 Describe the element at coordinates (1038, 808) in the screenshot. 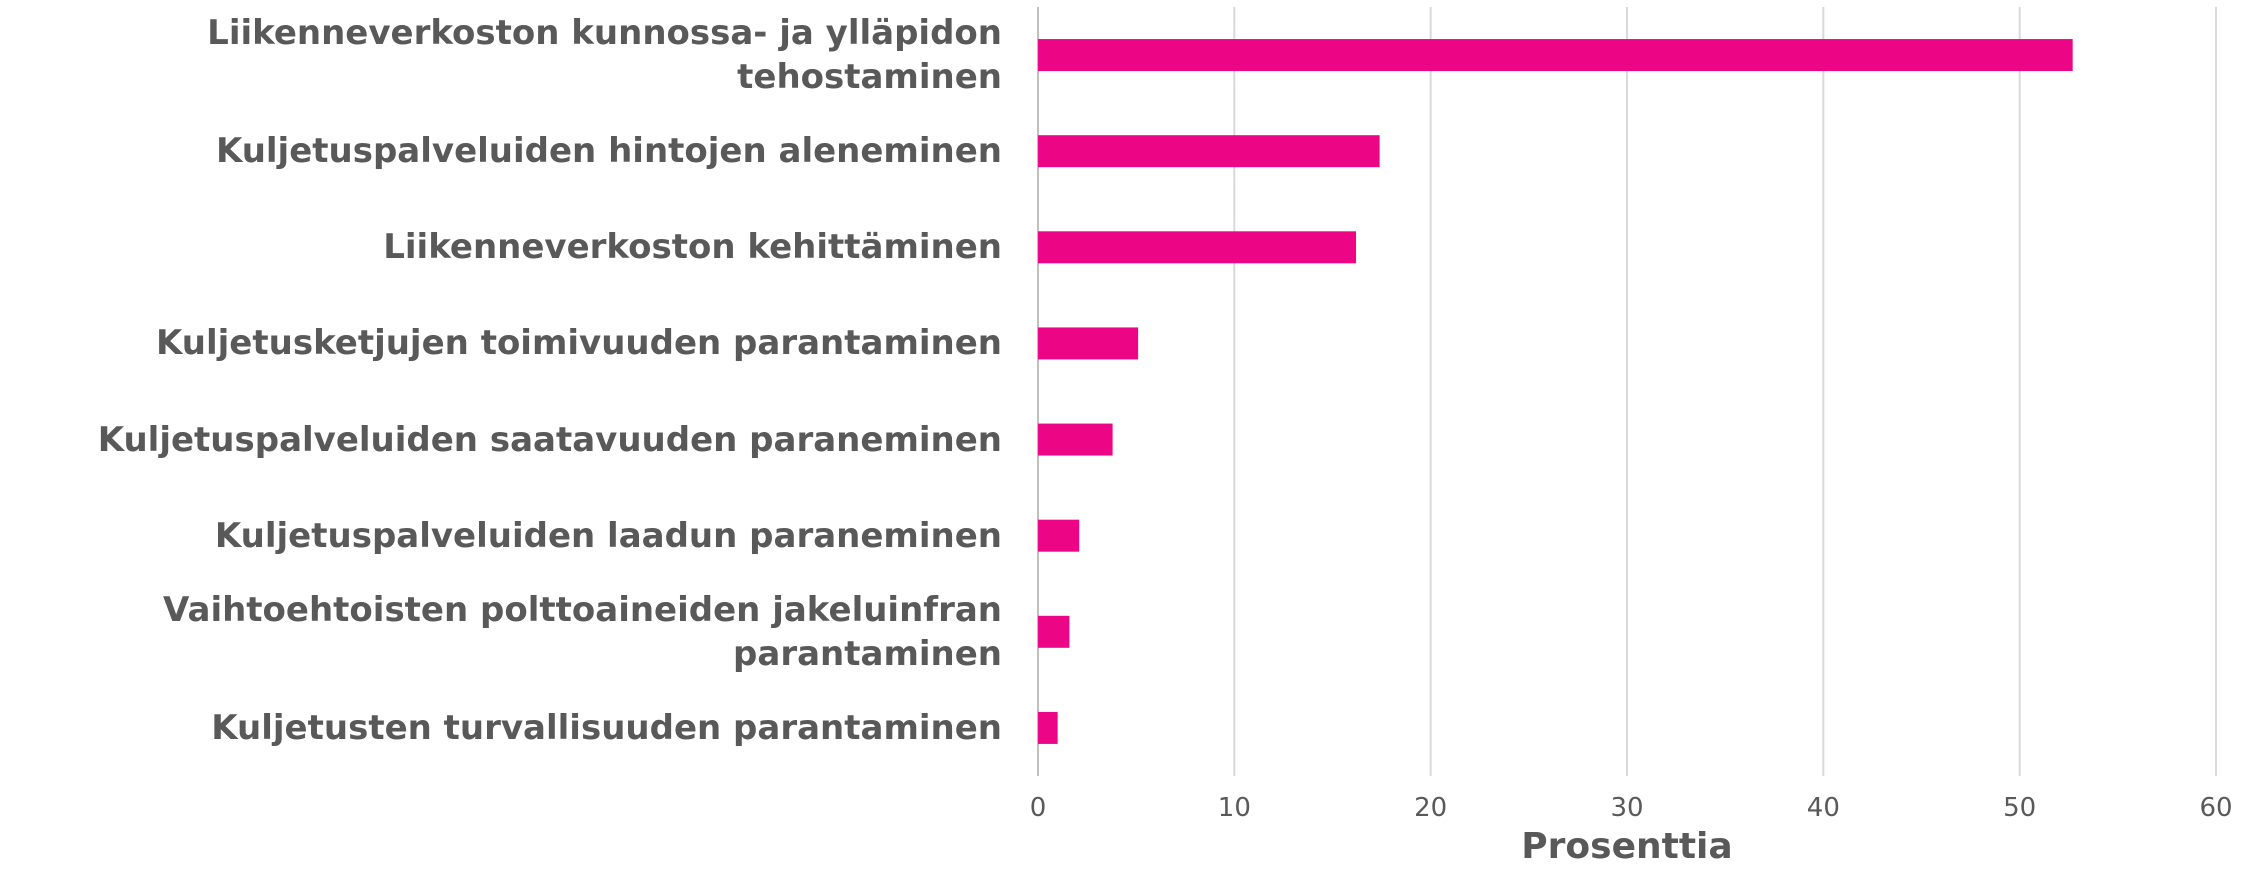

I see `x-tick-label: 0` at that location.